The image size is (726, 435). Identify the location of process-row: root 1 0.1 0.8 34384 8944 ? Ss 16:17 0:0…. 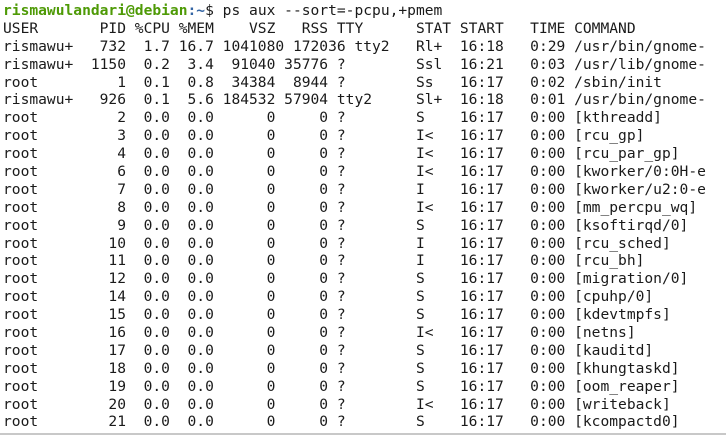
(332, 82).